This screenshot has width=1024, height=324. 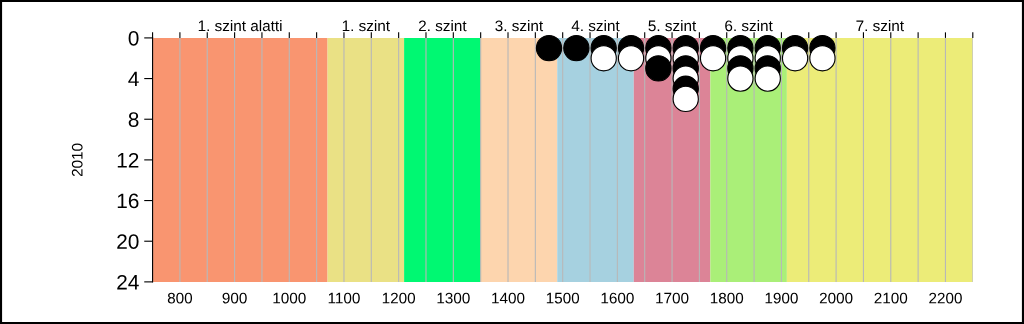 I want to click on x-tick-label: 1800, so click(x=727, y=298).